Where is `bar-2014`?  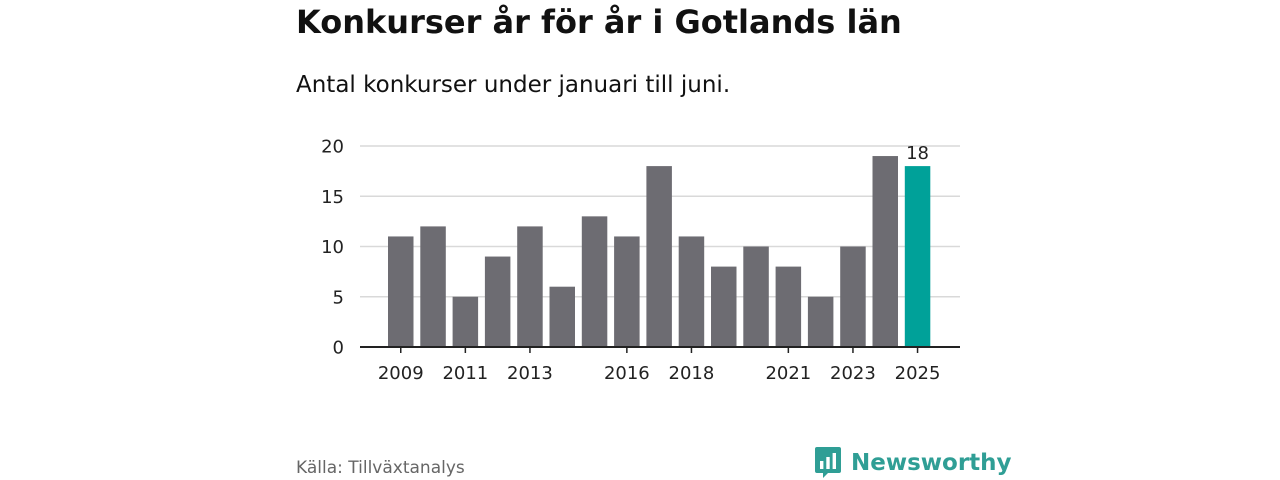
bar-2014 is located at coordinates (562, 316).